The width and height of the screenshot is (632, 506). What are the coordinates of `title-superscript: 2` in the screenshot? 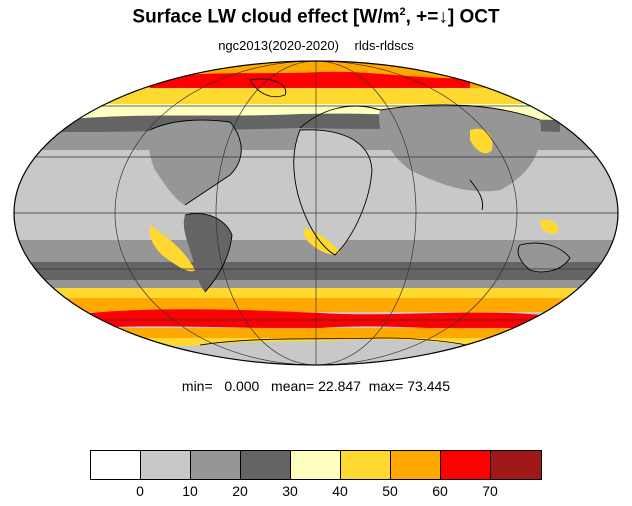 It's located at (402, 12).